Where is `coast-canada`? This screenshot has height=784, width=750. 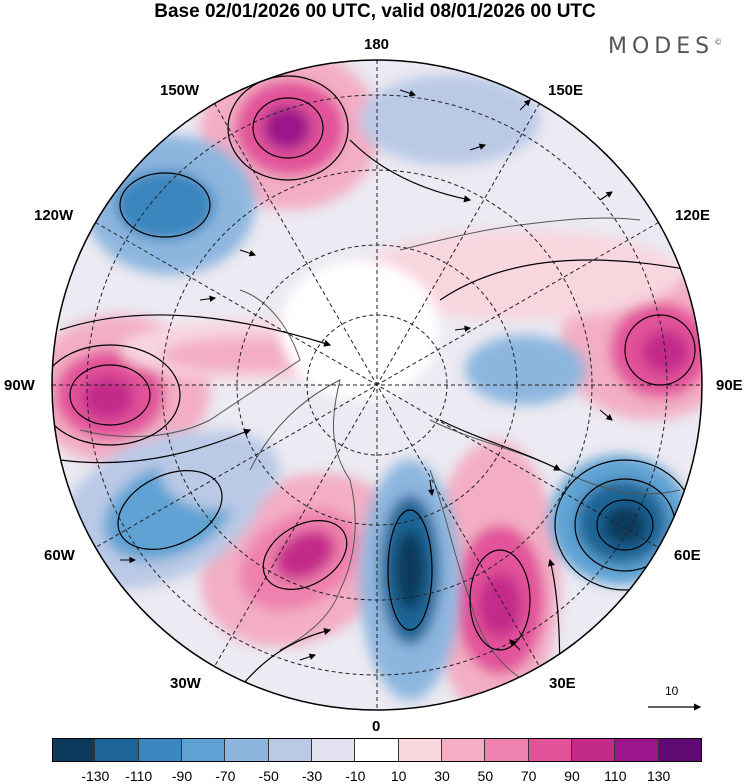
coast-canada is located at coordinates (190, 363).